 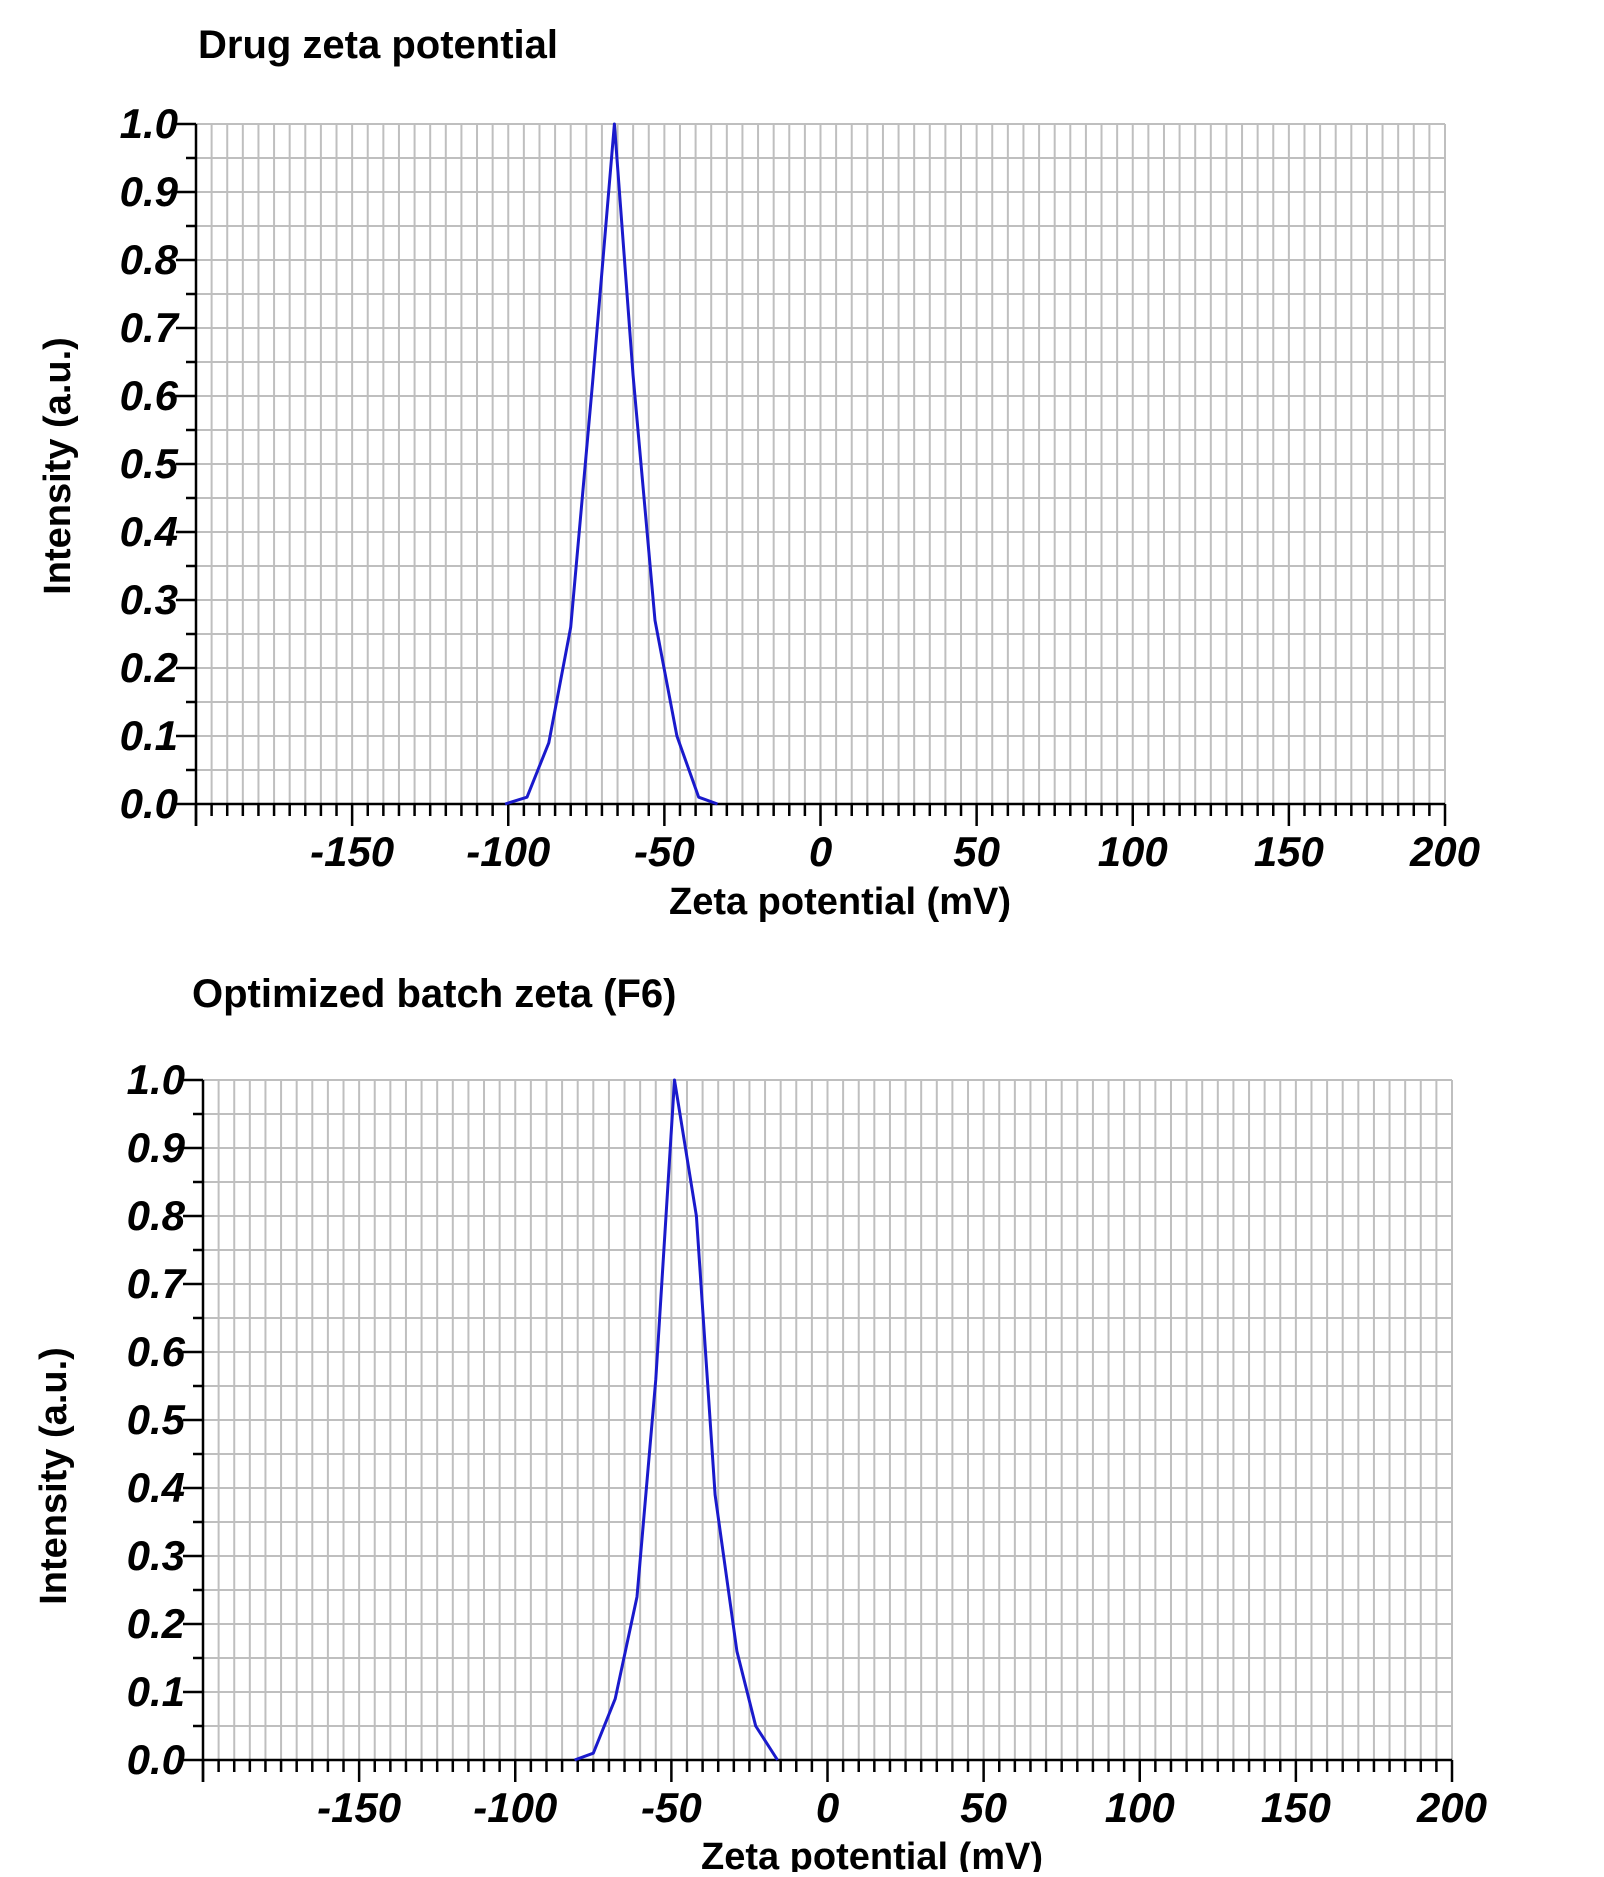 I want to click on chart-title: Drug zeta potential, so click(x=378, y=45).